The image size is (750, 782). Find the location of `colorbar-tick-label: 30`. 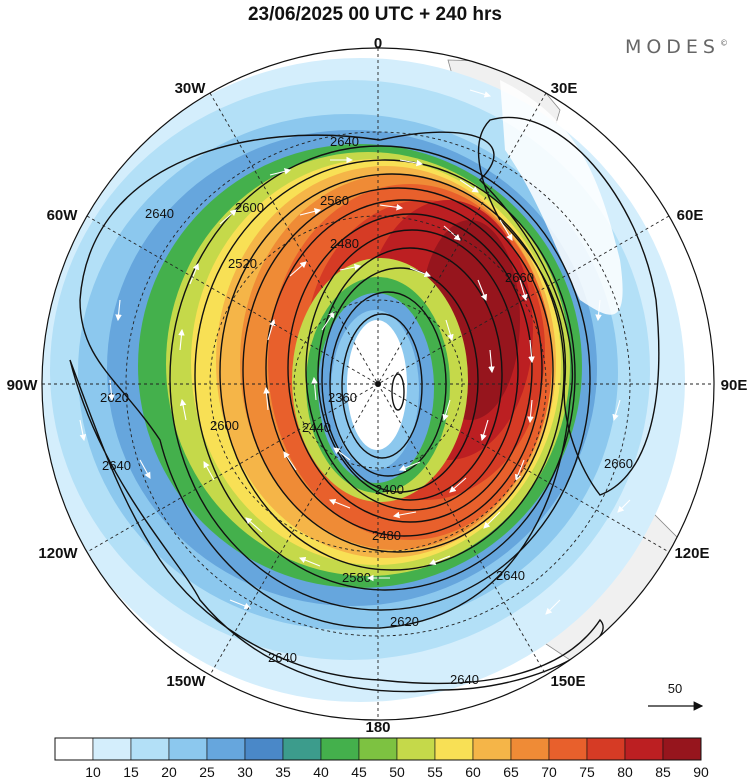

colorbar-tick-label: 30 is located at coordinates (245, 772).